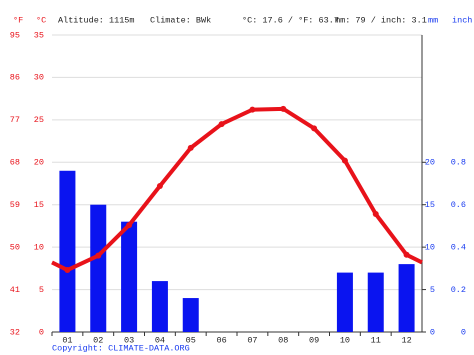 The width and height of the screenshot is (474, 355). What do you see at coordinates (129, 340) in the screenshot?
I see `x-tick-label: 03` at bounding box center [129, 340].